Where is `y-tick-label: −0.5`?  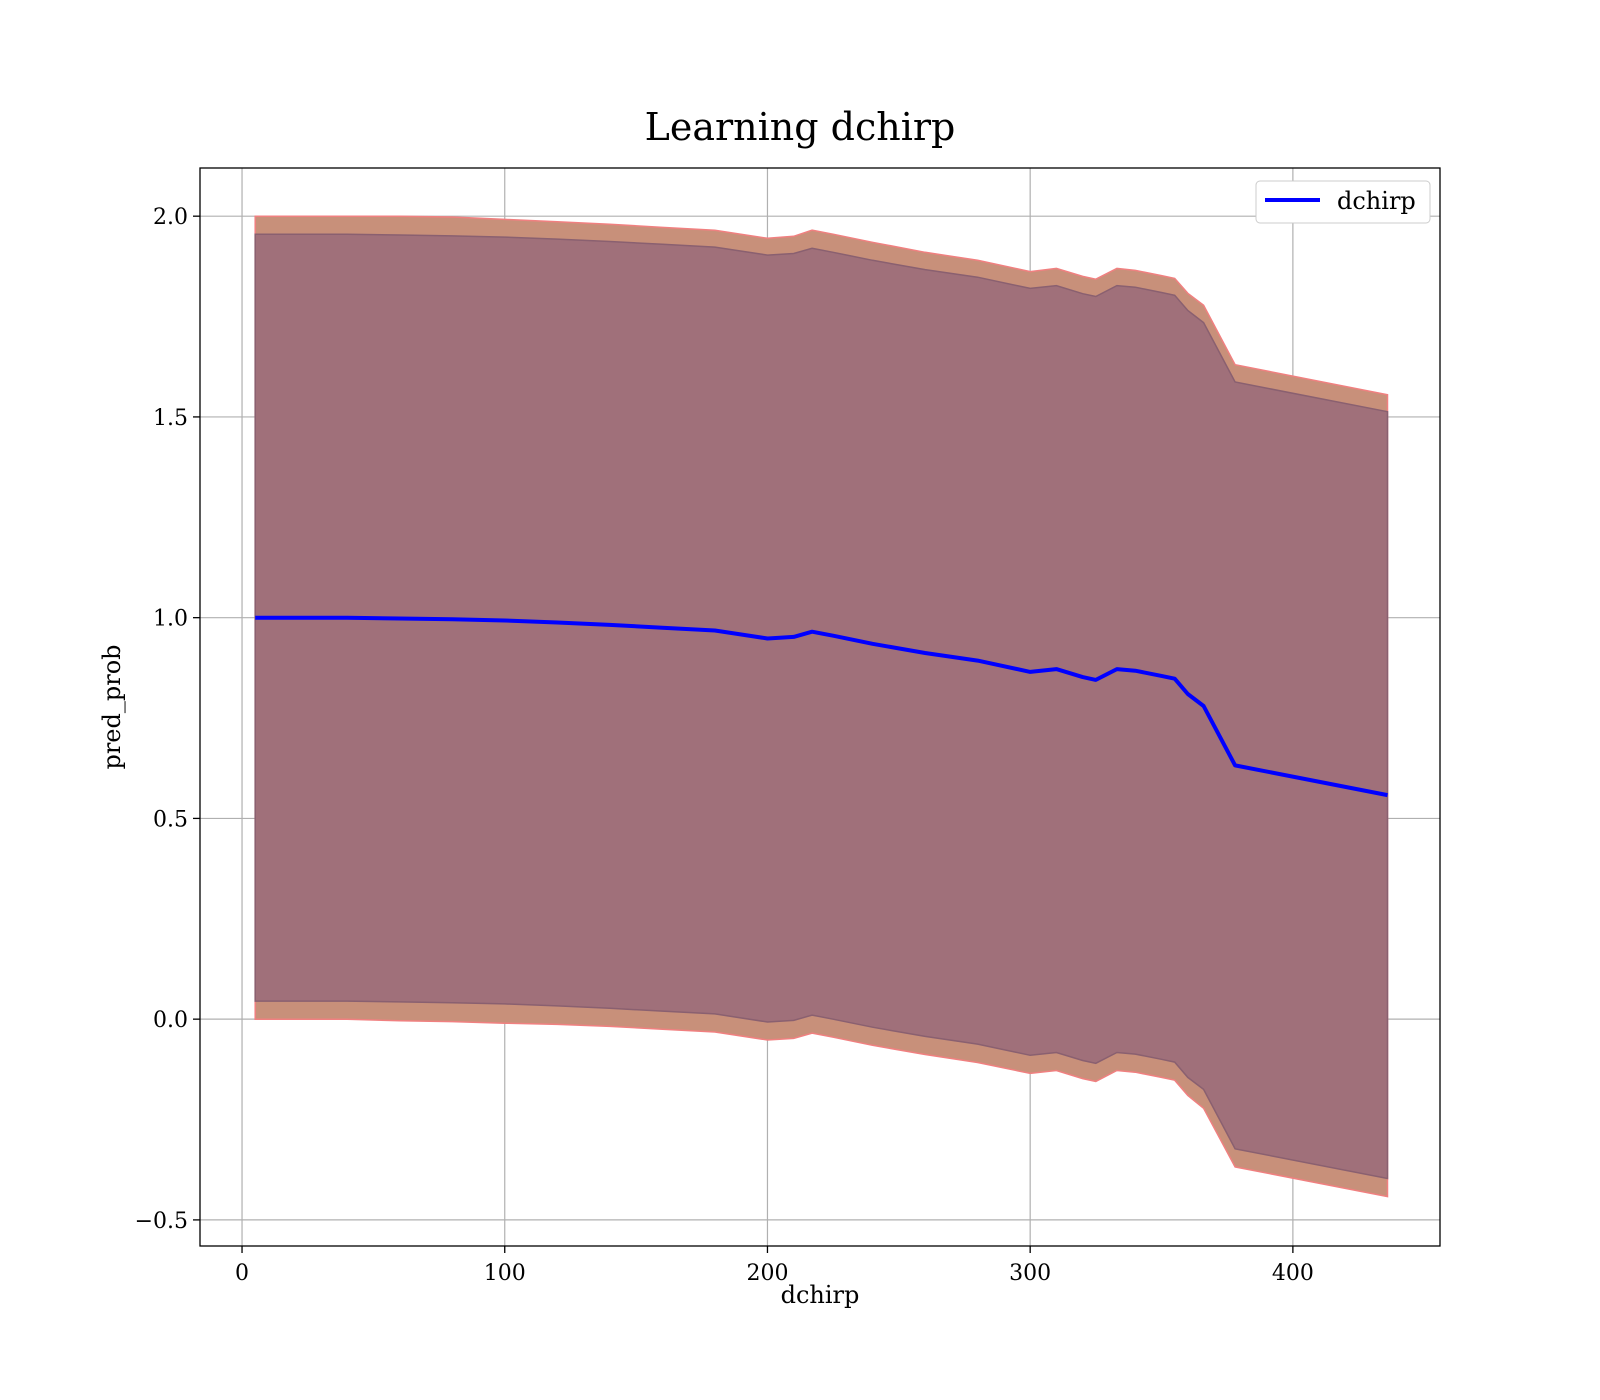 y-tick-label: −0.5 is located at coordinates (161, 1221).